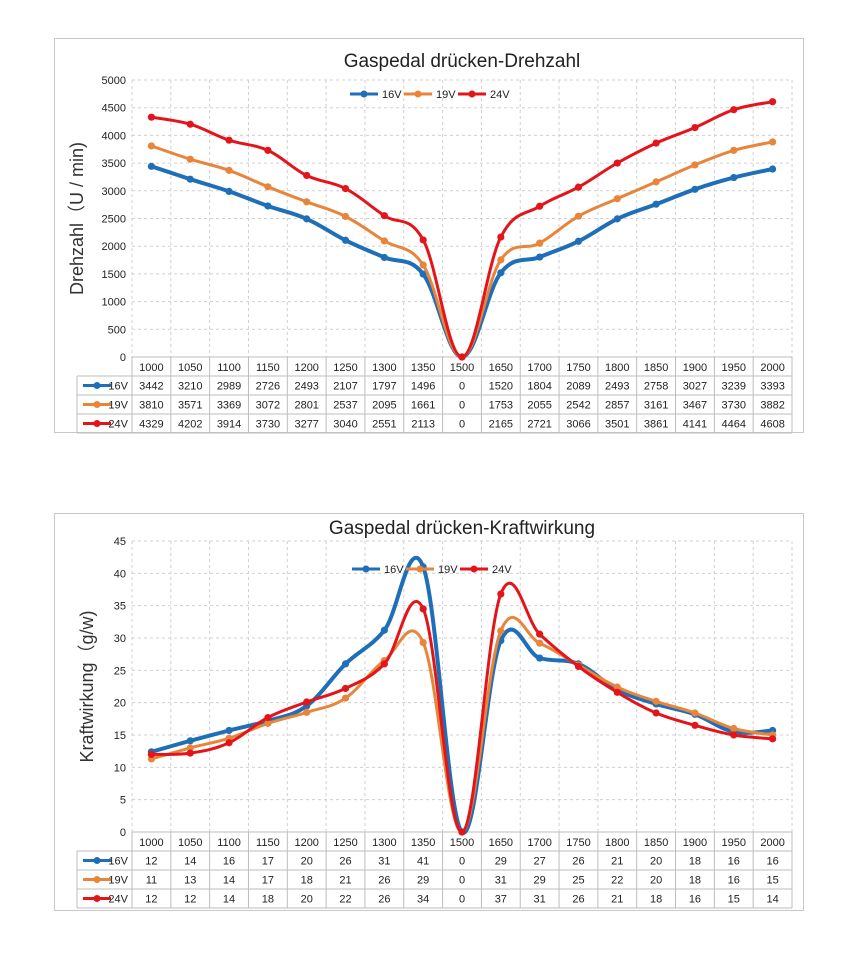  I want to click on x-tick-label: 1250, so click(345, 843).